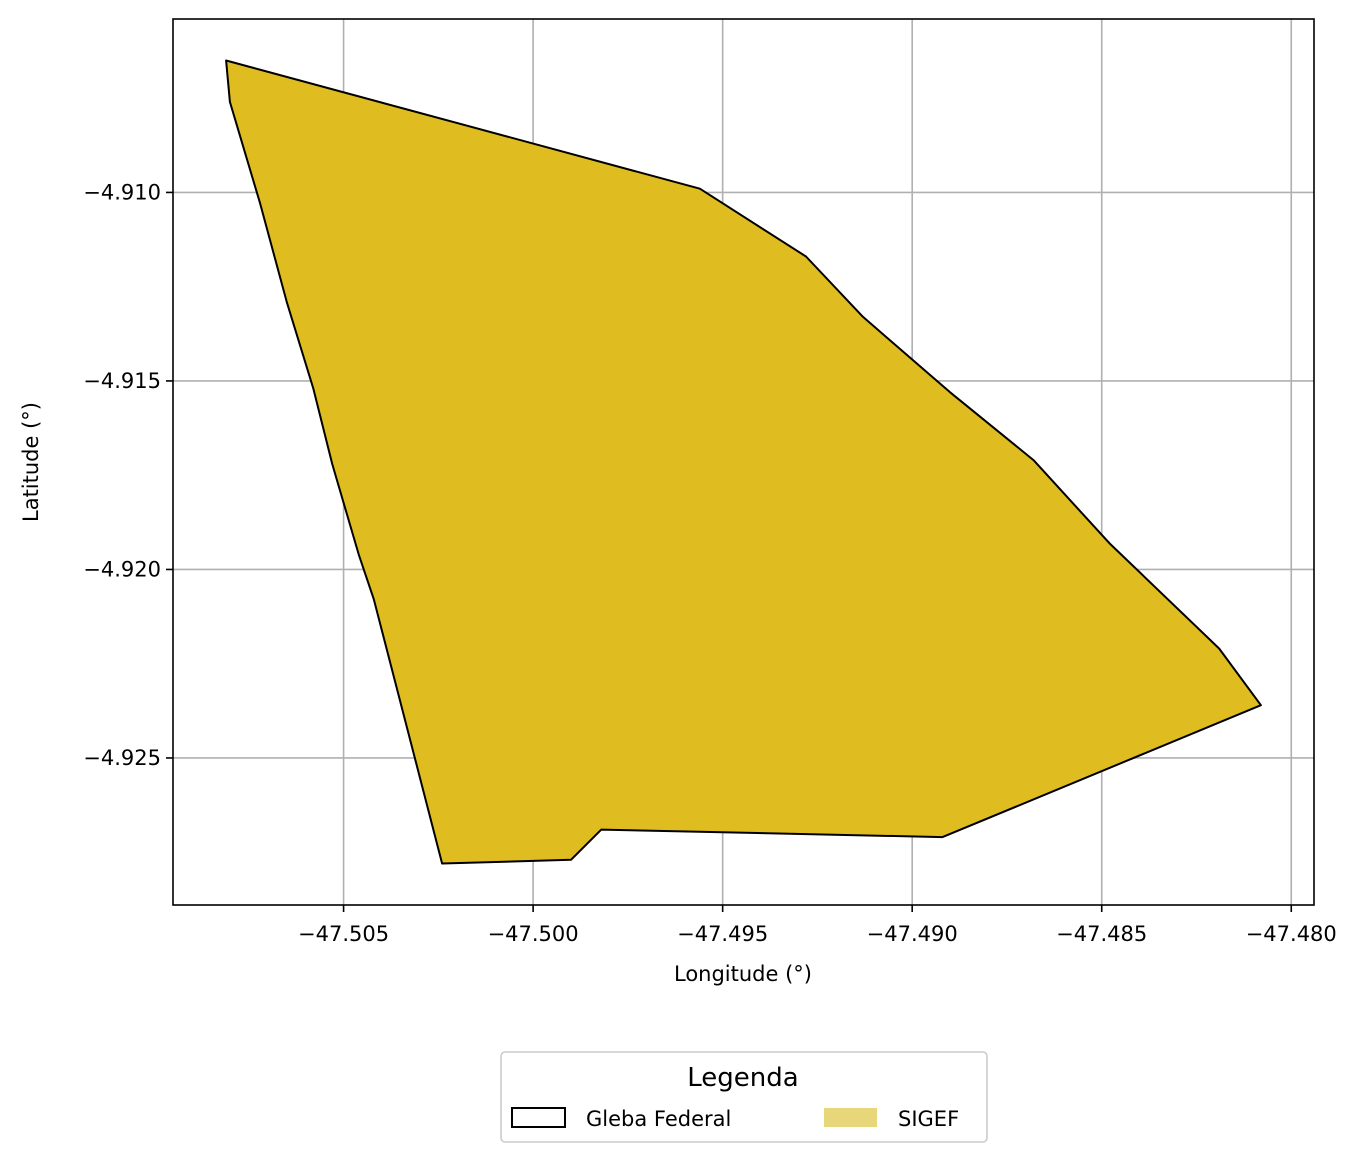  I want to click on y-tick-label-1: −4.915, so click(122, 381).